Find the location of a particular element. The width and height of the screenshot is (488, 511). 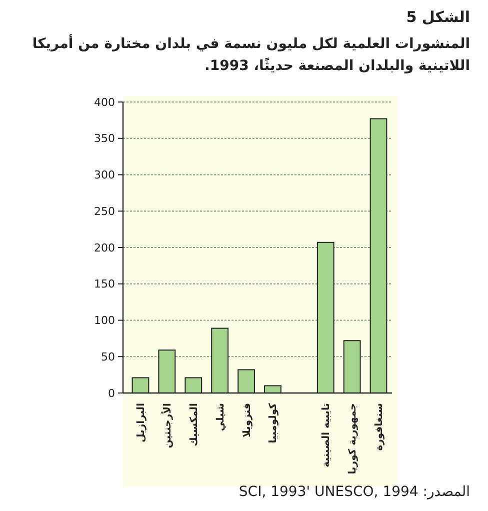

x-tick-label: المكسيك is located at coordinates (194, 424).